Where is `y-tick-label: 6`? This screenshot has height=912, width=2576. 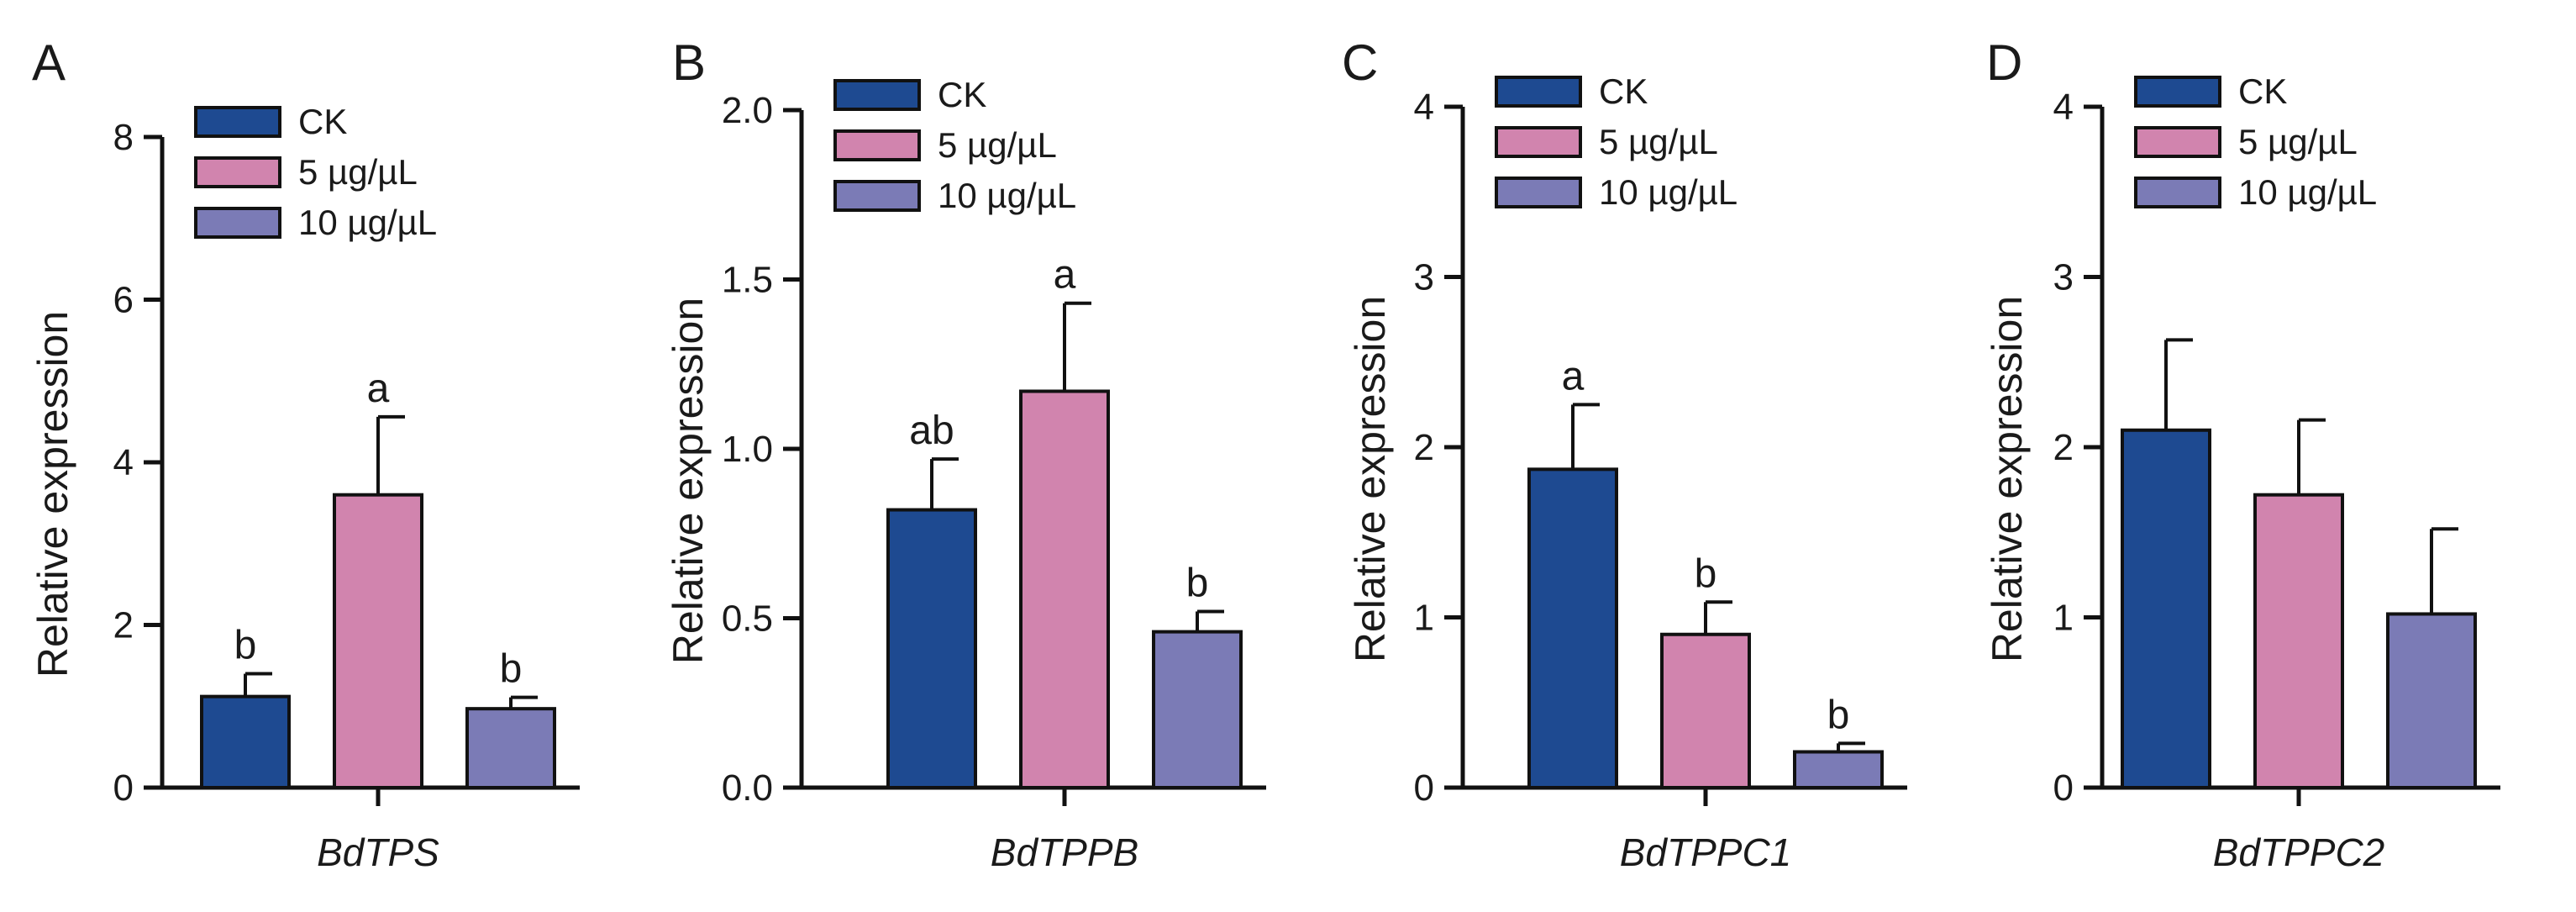 y-tick-label: 6 is located at coordinates (123, 300).